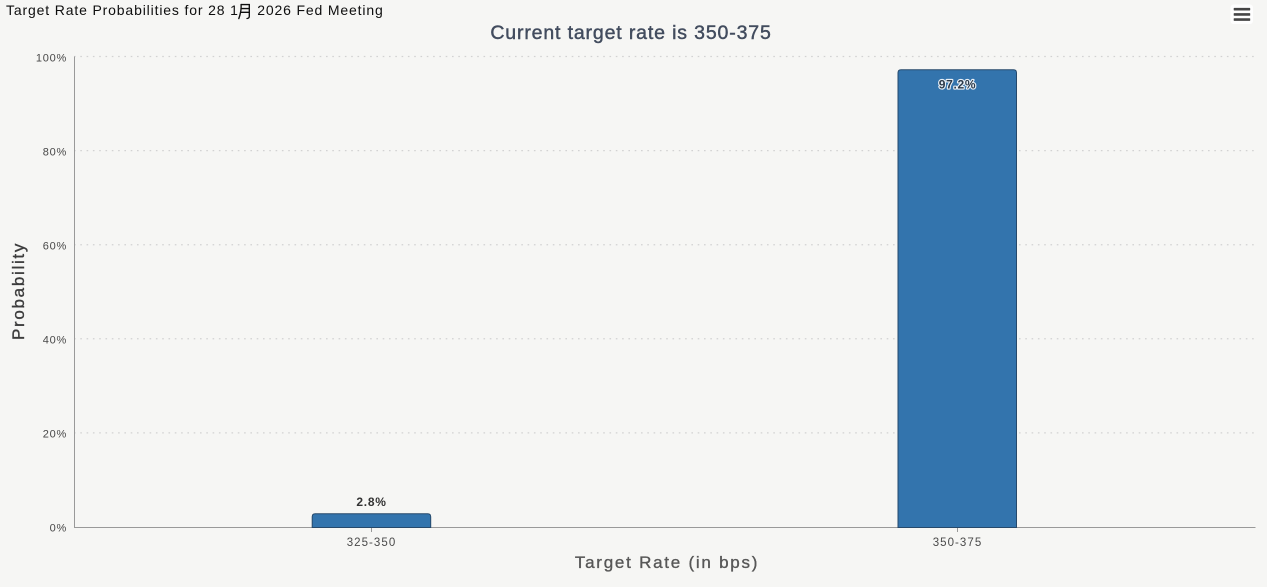 This screenshot has width=1267, height=587. Describe the element at coordinates (667, 562) in the screenshot. I see `svg-text: Target Rate (in bps)` at that location.